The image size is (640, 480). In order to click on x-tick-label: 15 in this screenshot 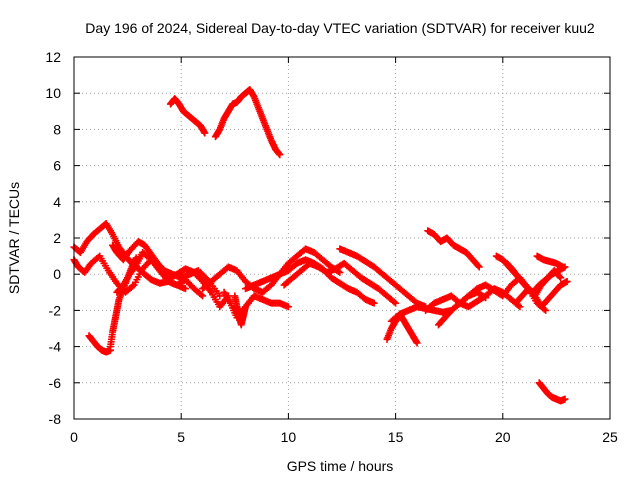, I will do `click(396, 437)`.